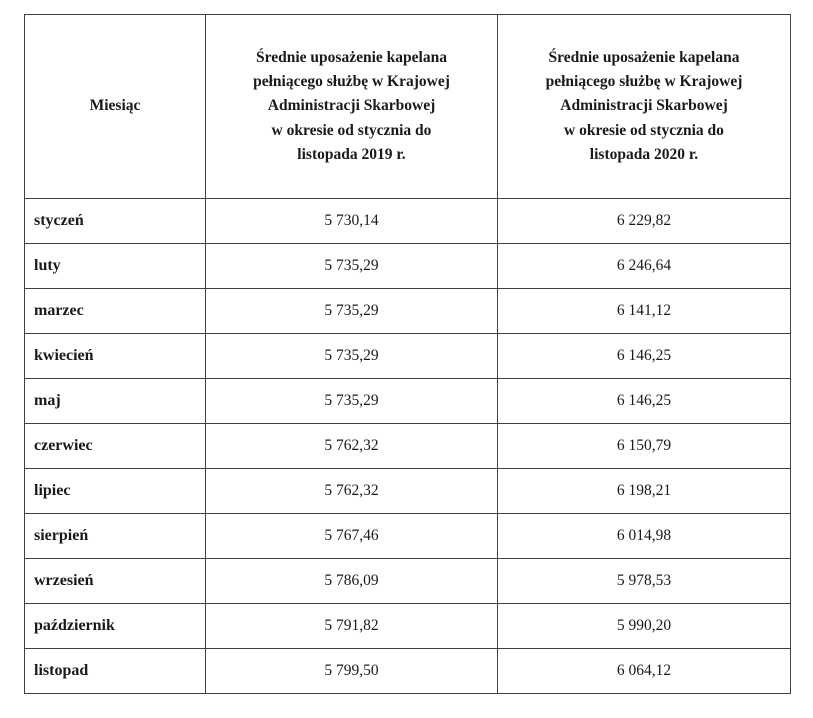  Describe the element at coordinates (115, 671) in the screenshot. I see `month-cell: listopad` at that location.